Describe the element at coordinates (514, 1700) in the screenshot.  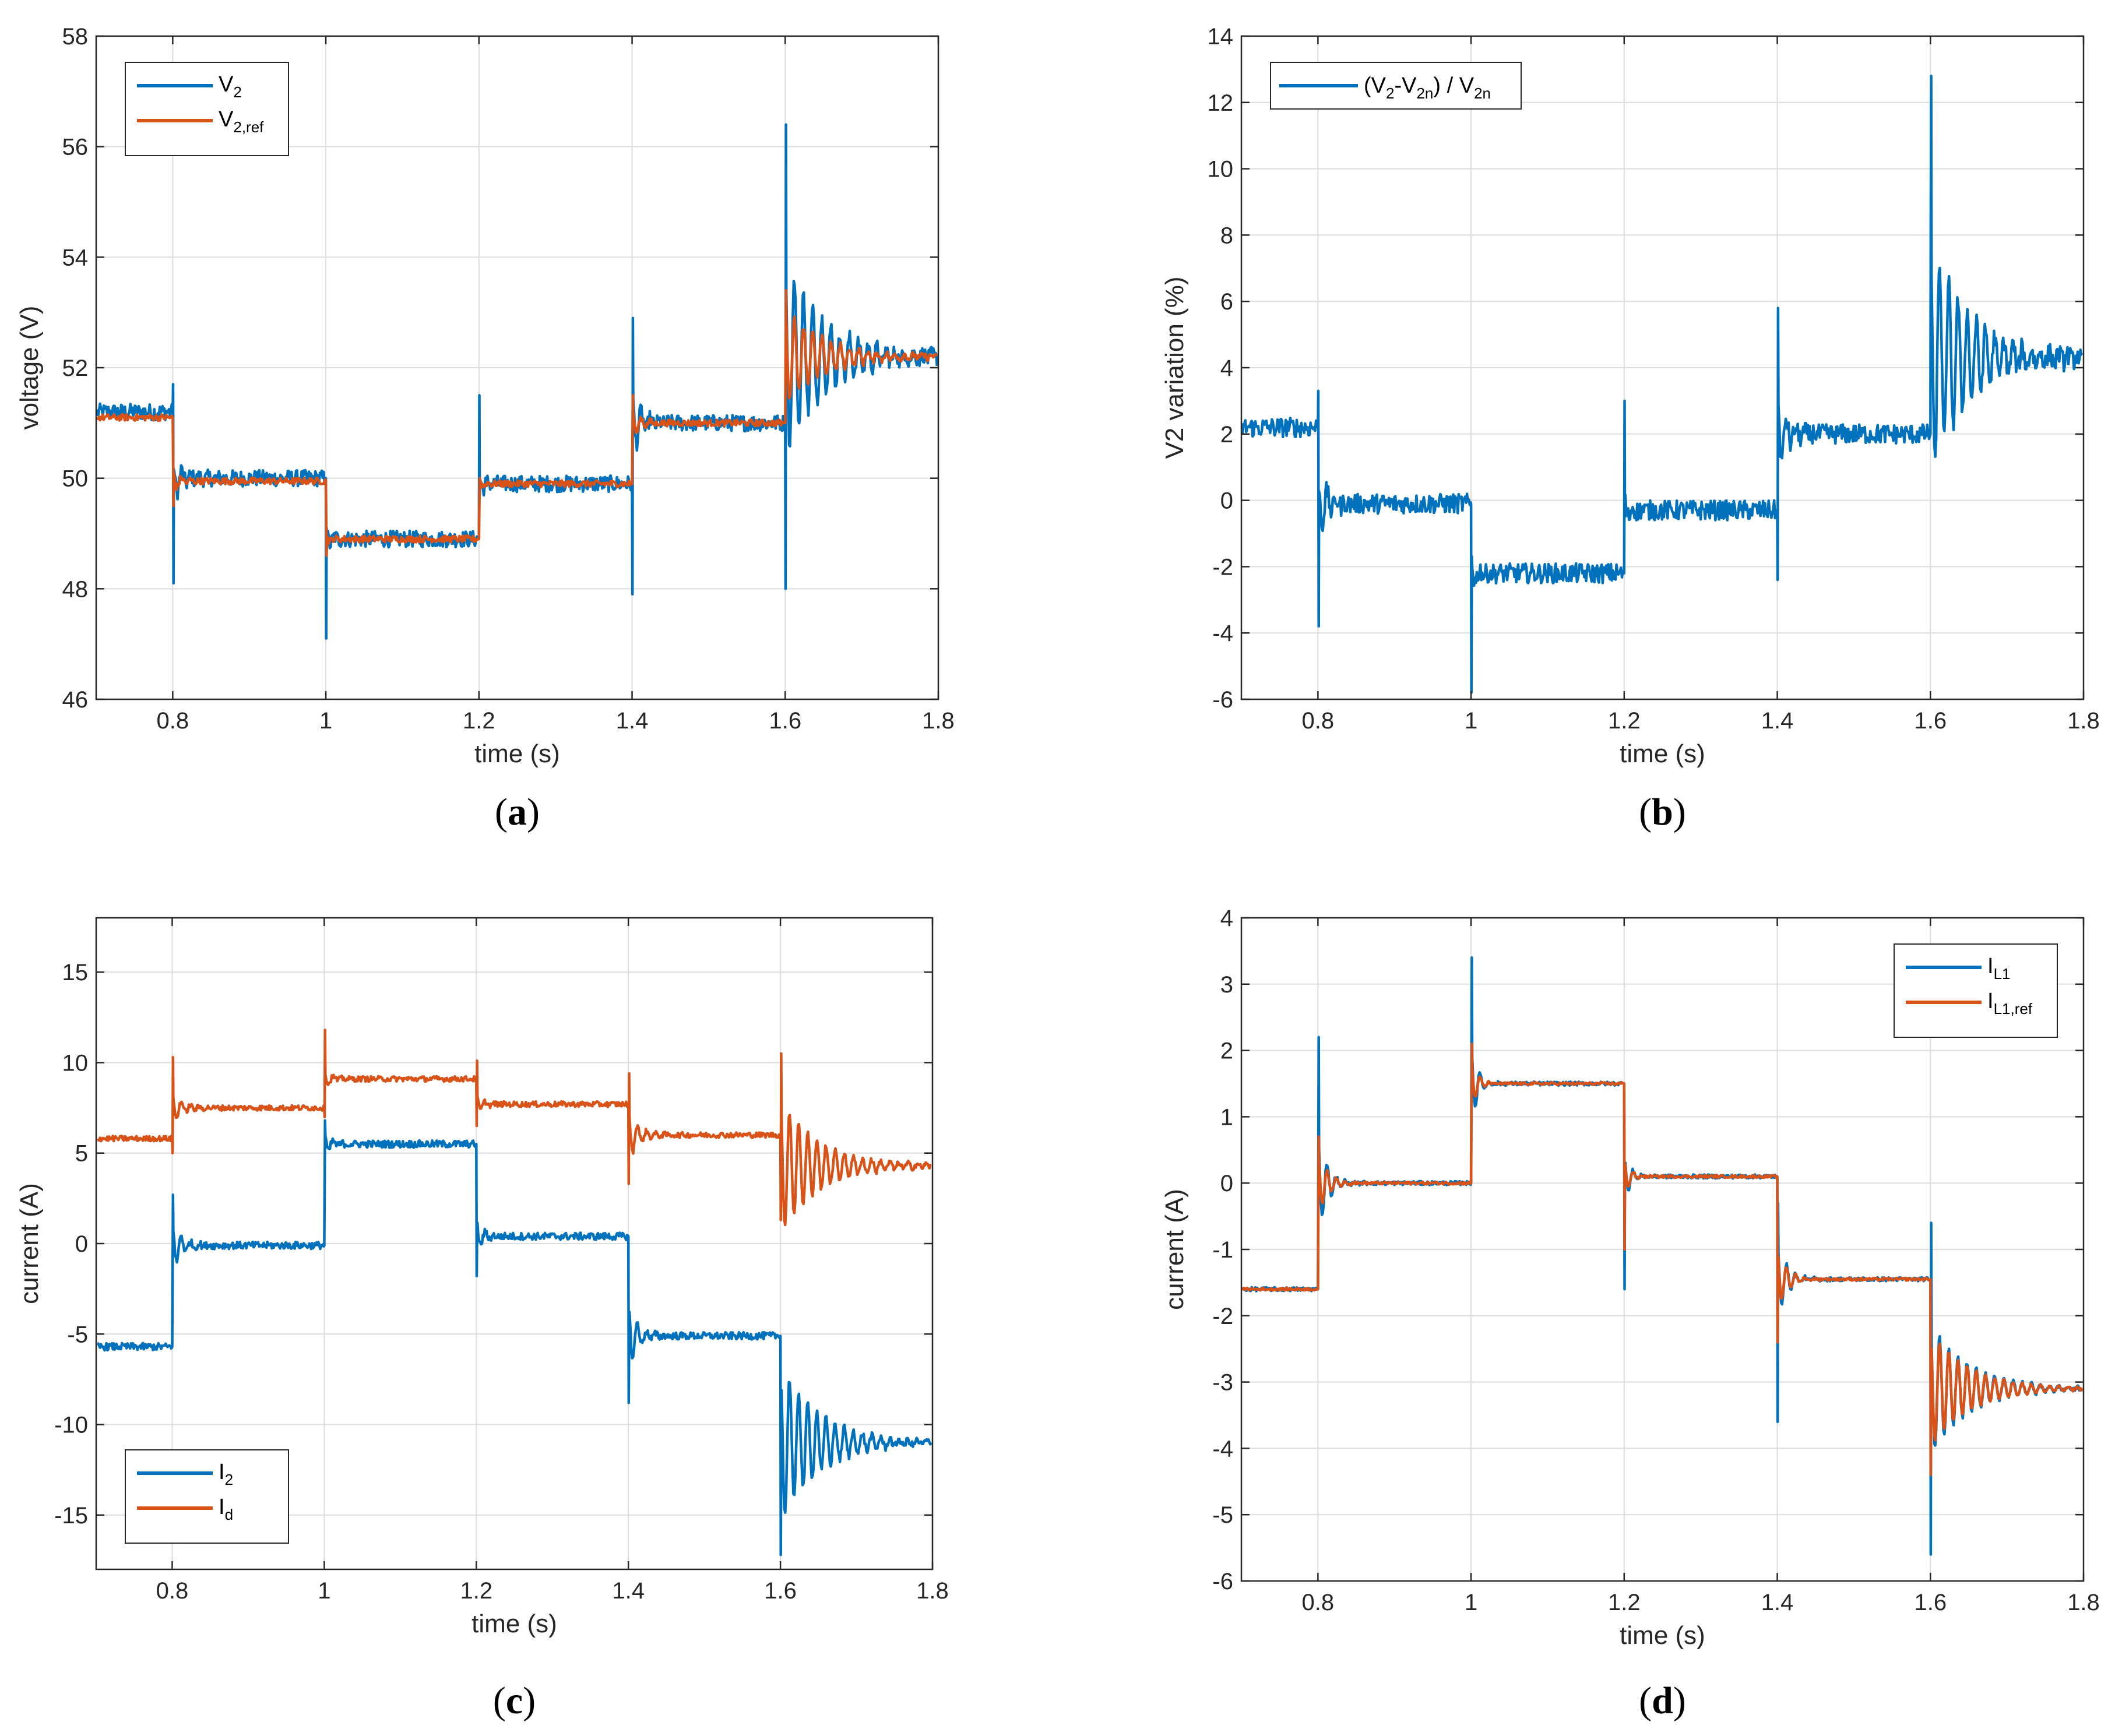
I see `panel-label: (c)` at that location.